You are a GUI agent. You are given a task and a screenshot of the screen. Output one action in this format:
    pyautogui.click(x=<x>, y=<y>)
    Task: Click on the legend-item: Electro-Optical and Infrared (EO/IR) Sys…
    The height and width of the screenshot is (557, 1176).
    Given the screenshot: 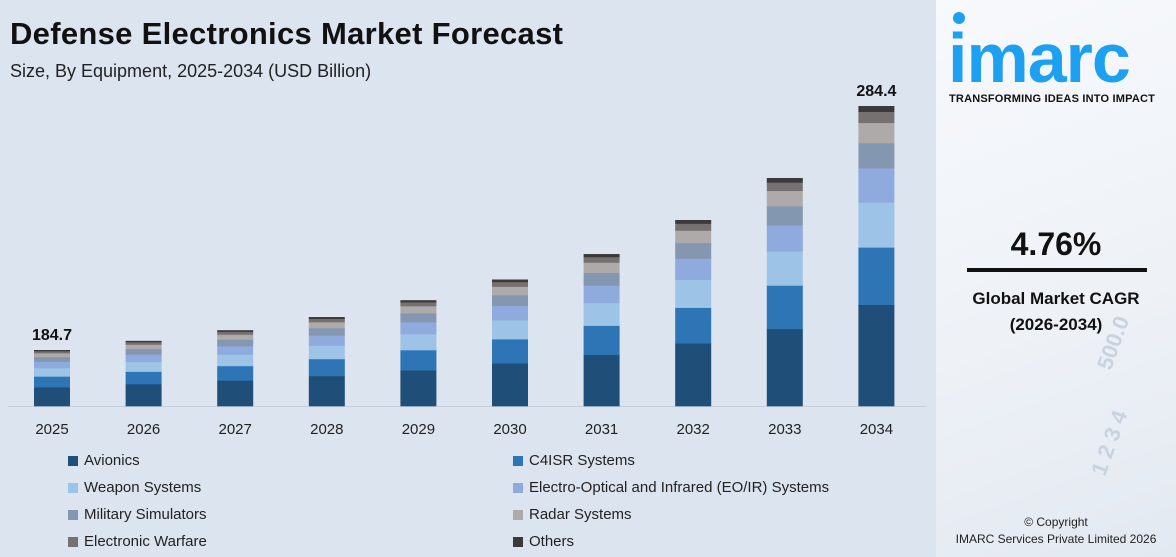 What is the action you would take?
    pyautogui.click(x=671, y=487)
    